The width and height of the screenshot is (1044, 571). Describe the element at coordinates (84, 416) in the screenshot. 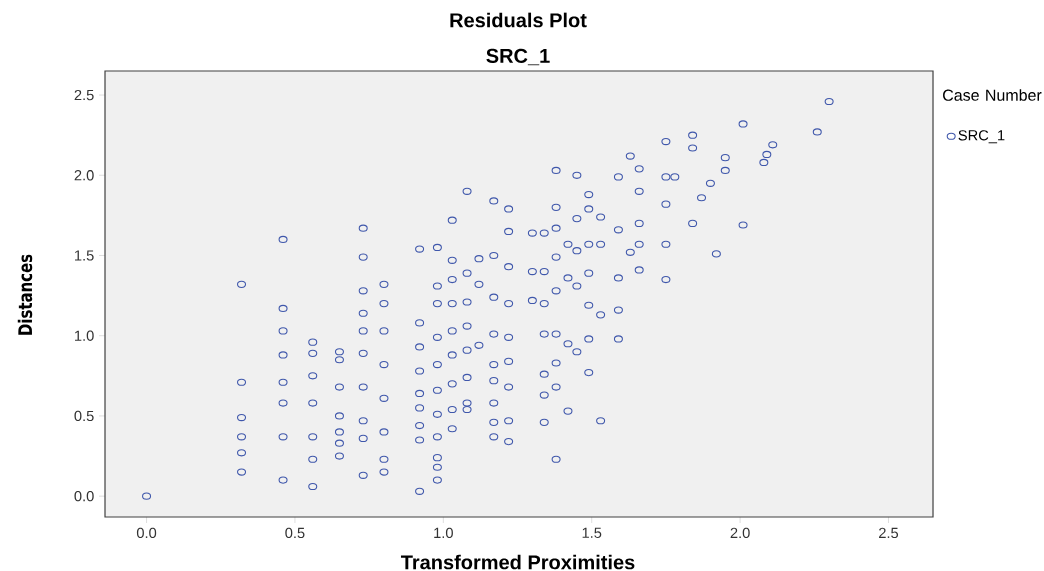

I see `y-tick-label: 0.5` at that location.